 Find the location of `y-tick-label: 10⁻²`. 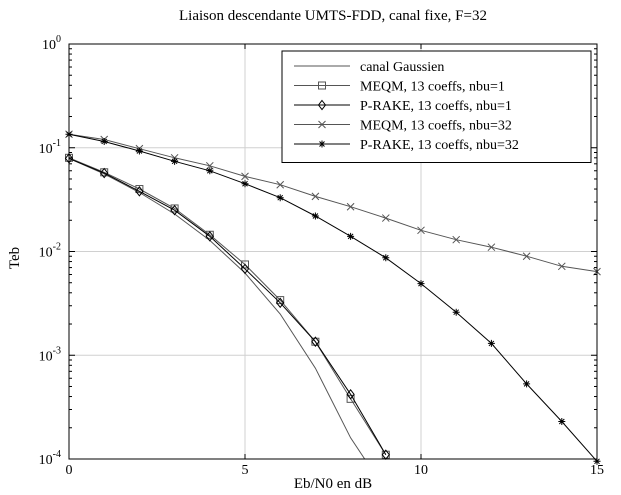

y-tick-label: 10⁻² is located at coordinates (50, 251).